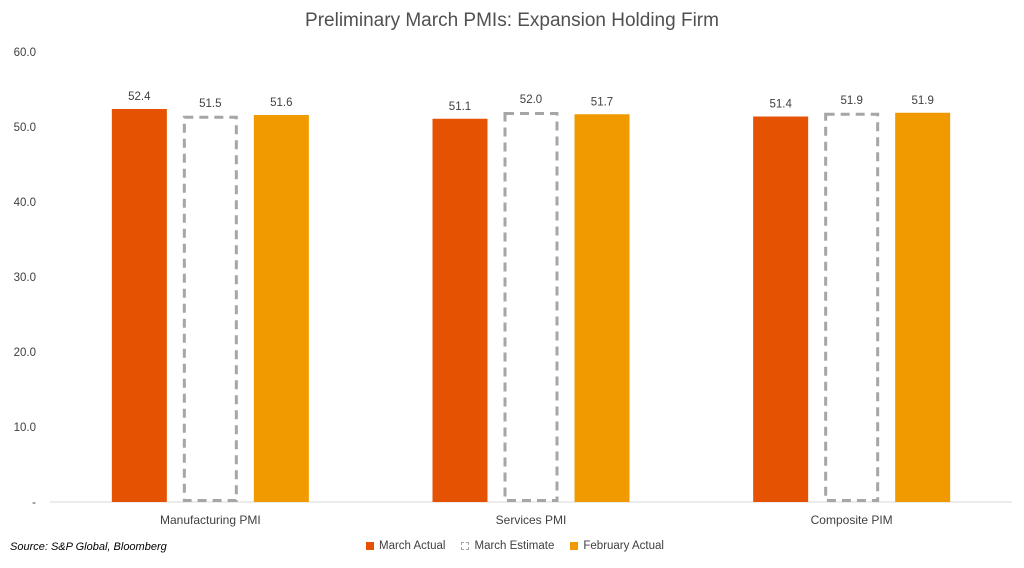 The width and height of the screenshot is (1024, 568). What do you see at coordinates (34, 503) in the screenshot?
I see `y-tick-label: -` at bounding box center [34, 503].